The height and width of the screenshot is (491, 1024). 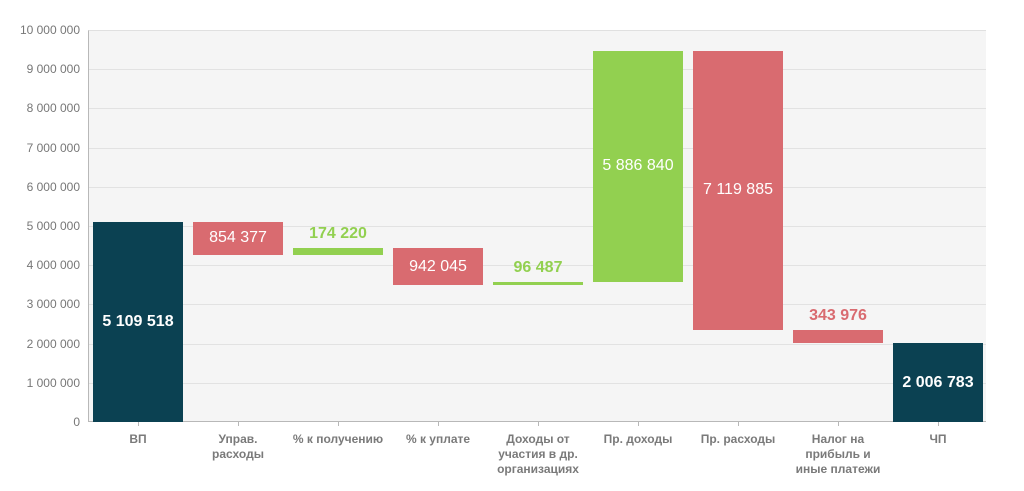 What do you see at coordinates (938, 439) in the screenshot?
I see `x-category-label: ЧП` at bounding box center [938, 439].